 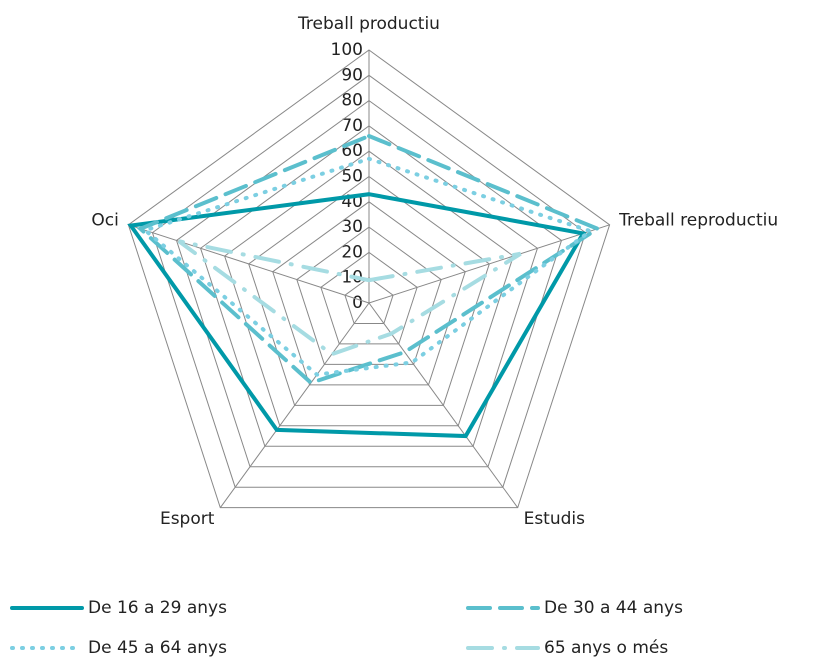 What do you see at coordinates (698, 220) in the screenshot?
I see `axis-label: Treball reproductiu` at bounding box center [698, 220].